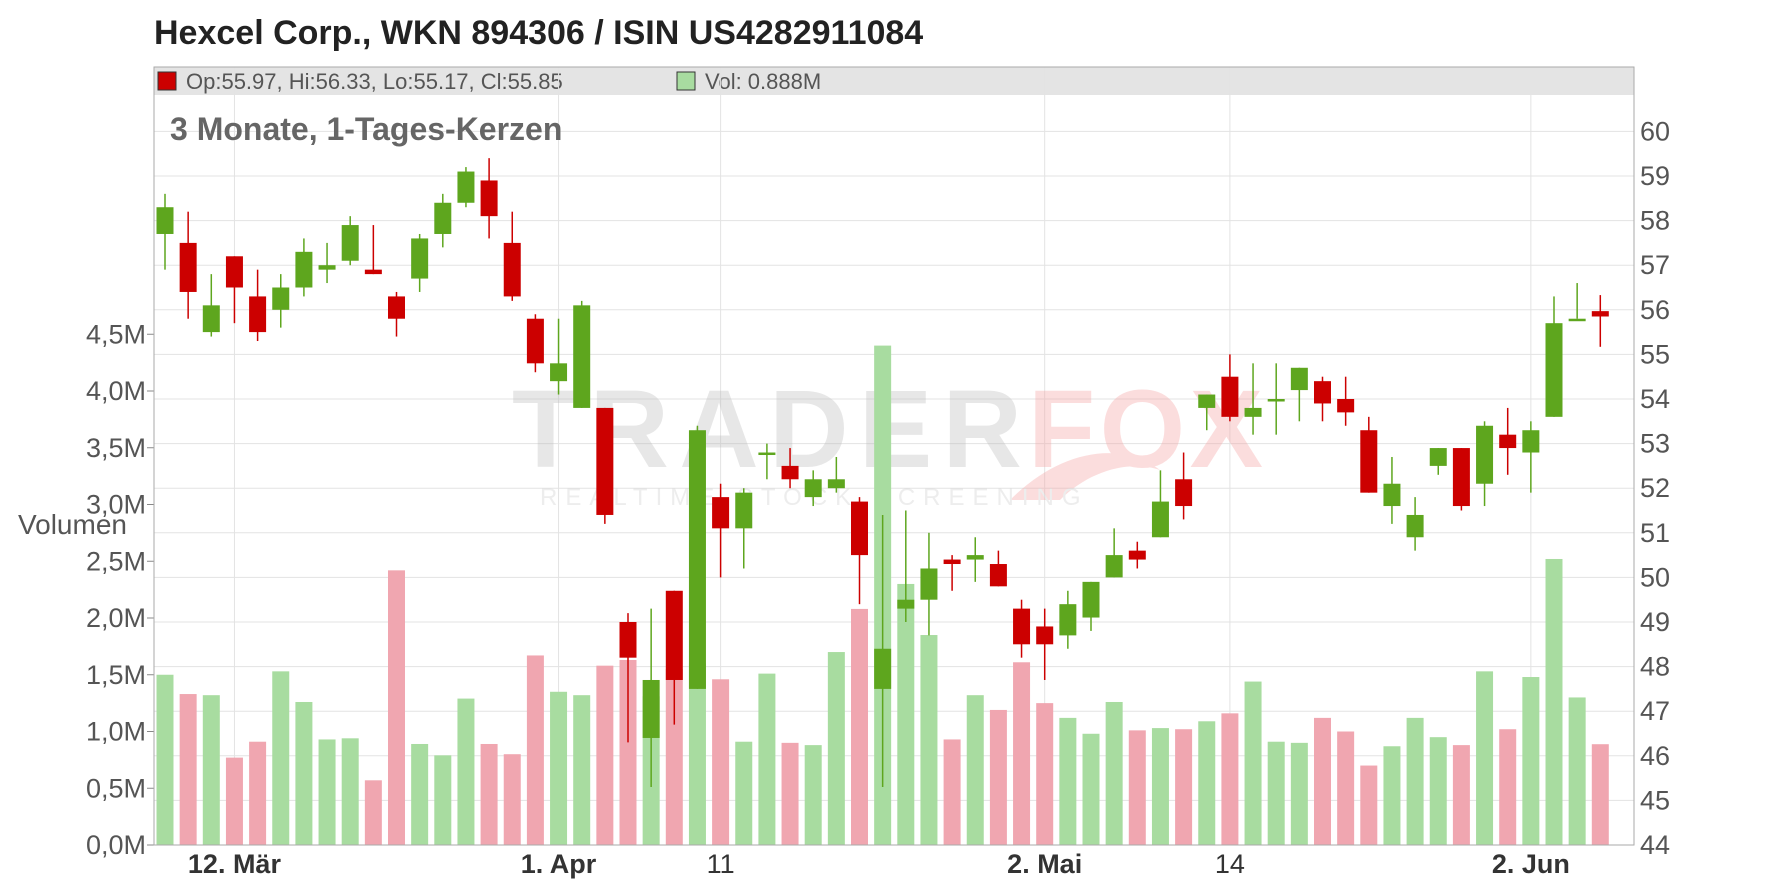 This screenshot has width=1776, height=888. Describe the element at coordinates (879, 864) in the screenshot. I see `x-axis: 12. Mär 1. Apr 11 2. Mai 14 2. Jun` at that location.